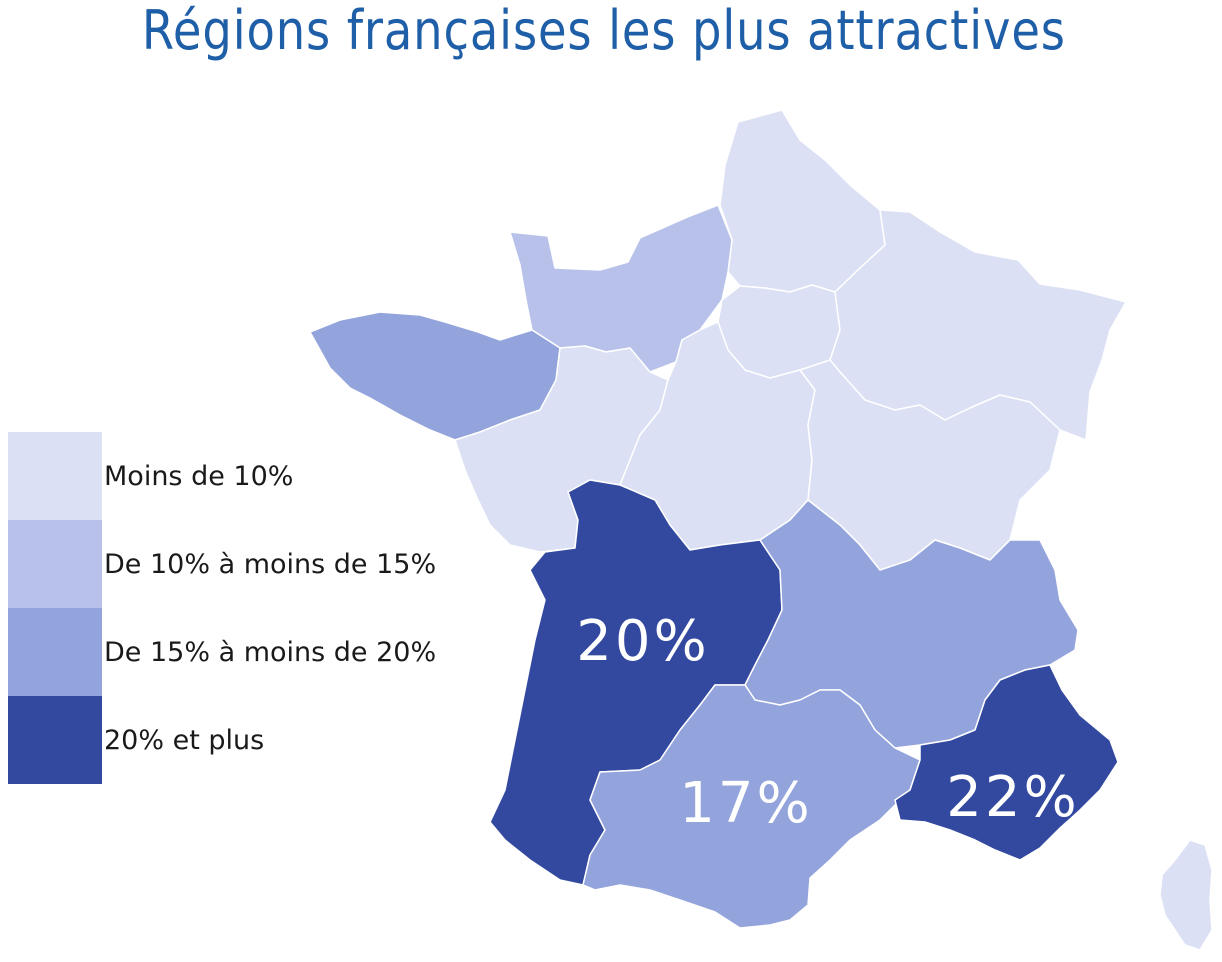 Image resolution: width=1222 pixels, height=962 pixels. Describe the element at coordinates (1006, 762) in the screenshot. I see `region-provence-alpes-cote-dazur` at that location.